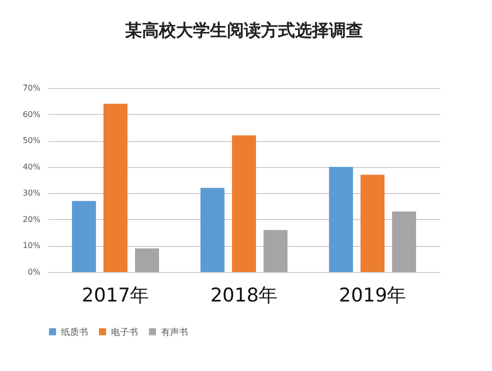 The height and width of the screenshot is (371, 492). What do you see at coordinates (31, 141) in the screenshot?
I see `y-tick-label: 50%` at bounding box center [31, 141].